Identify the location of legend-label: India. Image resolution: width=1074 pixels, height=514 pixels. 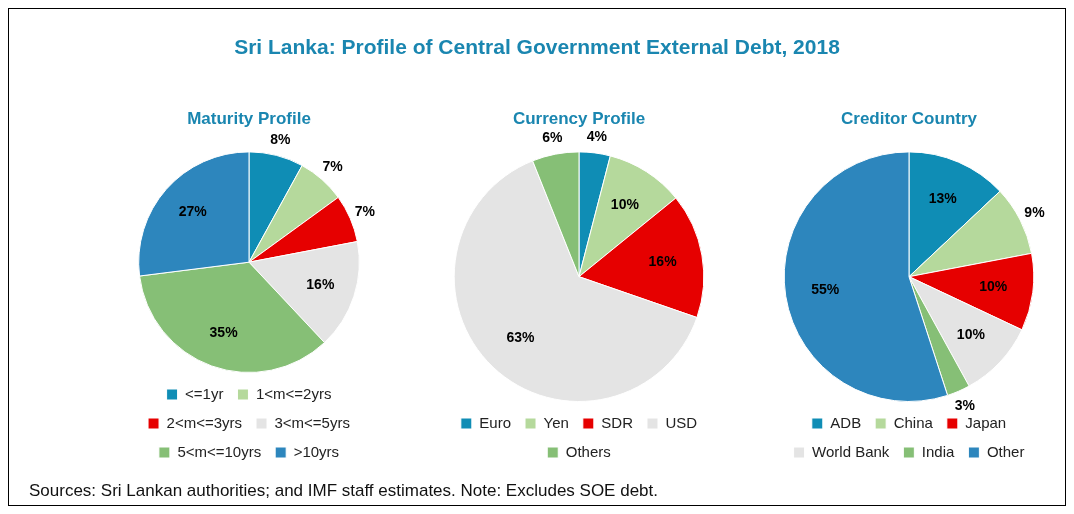
(938, 451).